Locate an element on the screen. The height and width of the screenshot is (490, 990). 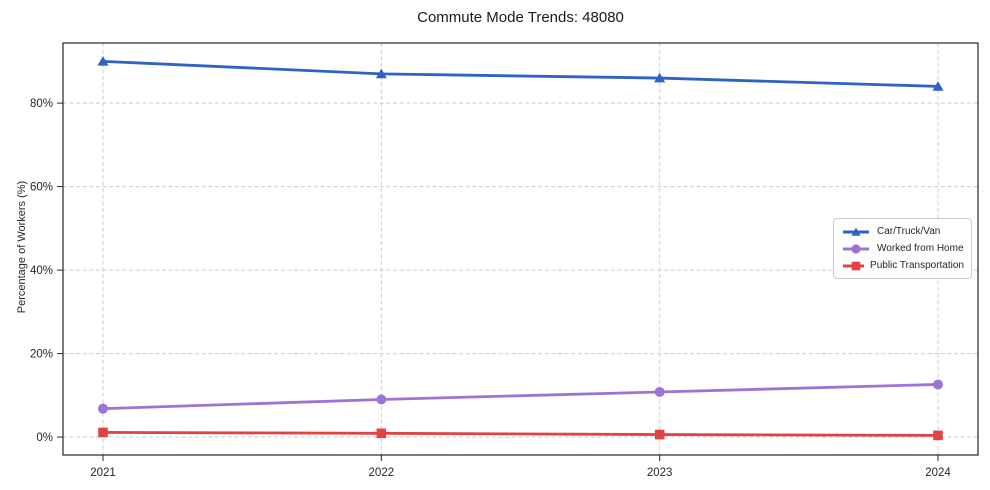
y-tick-label: 80% is located at coordinates (41, 104).